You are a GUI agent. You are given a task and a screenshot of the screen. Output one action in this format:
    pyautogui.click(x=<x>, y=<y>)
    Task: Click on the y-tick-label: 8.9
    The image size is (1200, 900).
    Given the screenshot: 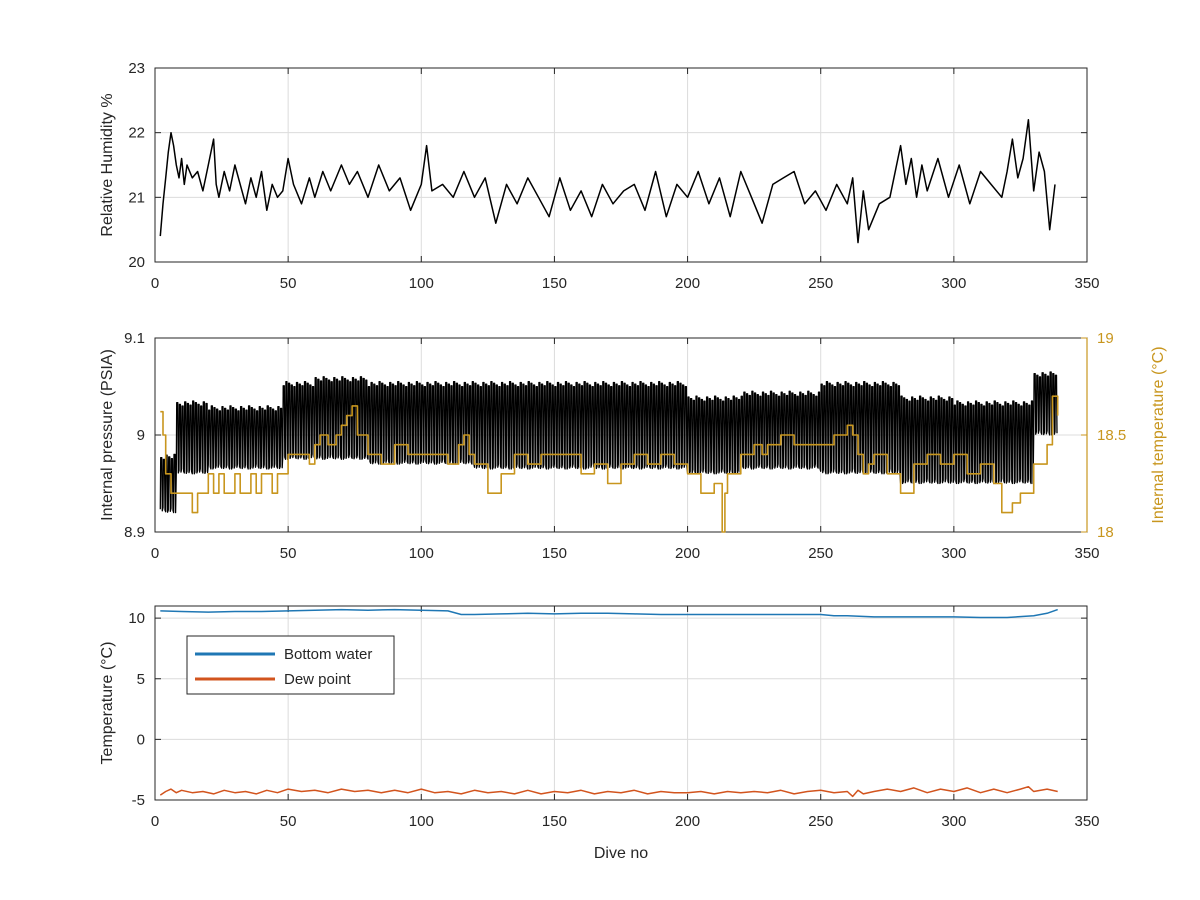 What is the action you would take?
    pyautogui.click(x=134, y=532)
    